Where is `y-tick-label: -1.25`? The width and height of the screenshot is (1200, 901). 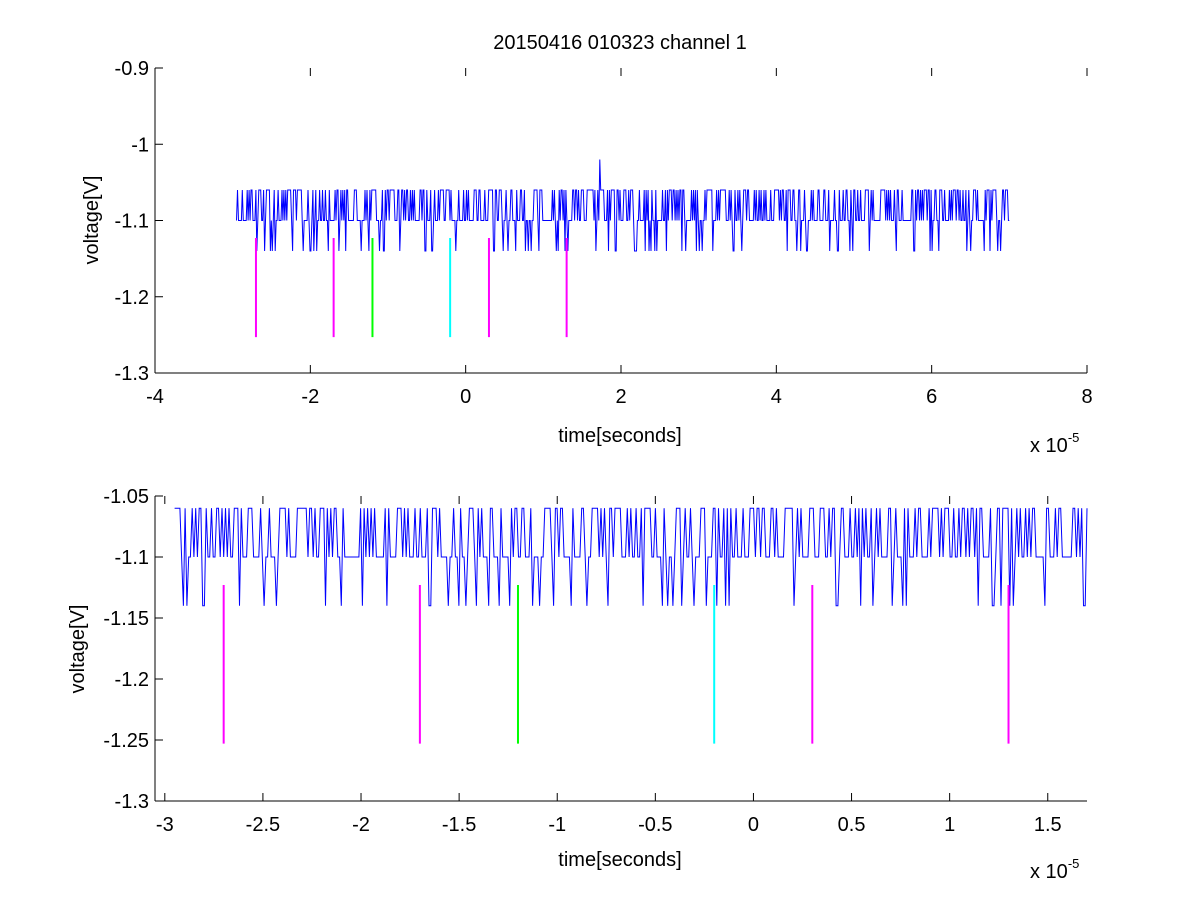
y-tick-label: -1.25 is located at coordinates (126, 741).